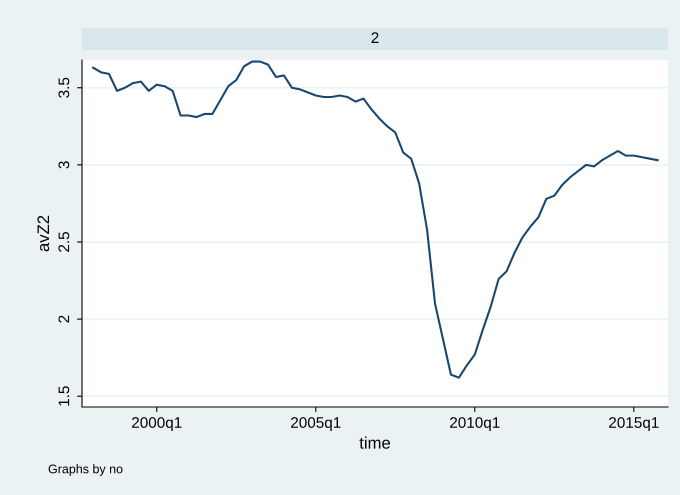 The image size is (680, 495). What do you see at coordinates (64, 88) in the screenshot?
I see `y-tick-label: 3.5` at bounding box center [64, 88].